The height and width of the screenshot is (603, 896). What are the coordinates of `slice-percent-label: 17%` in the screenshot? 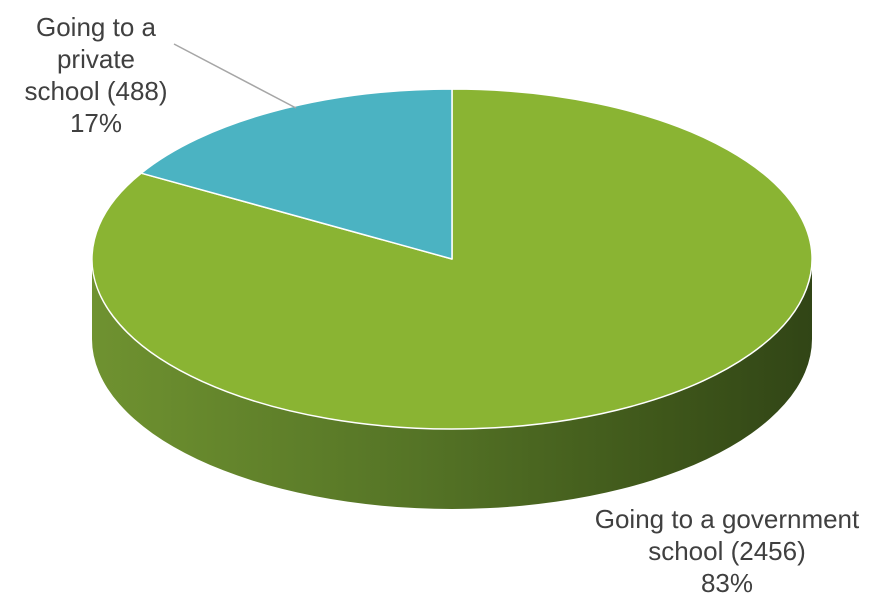 It's located at (96, 123).